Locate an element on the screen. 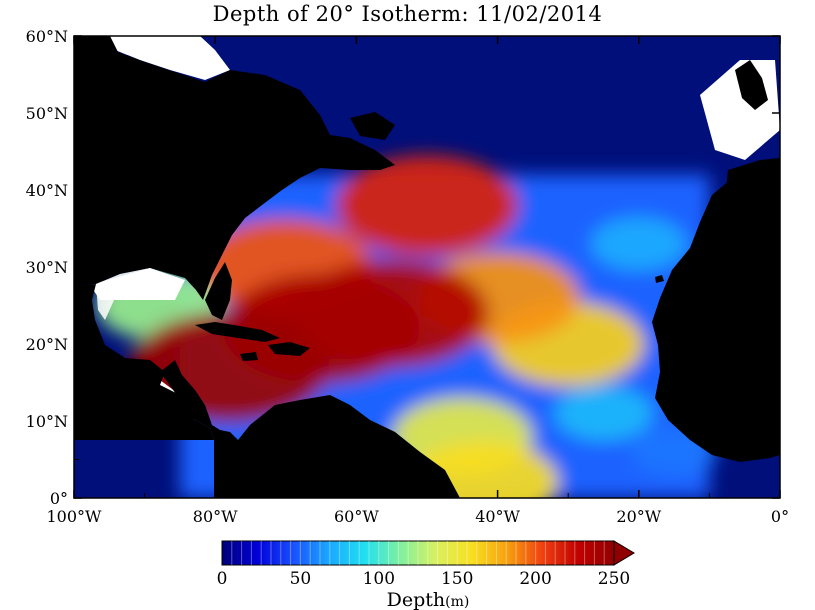 The width and height of the screenshot is (815, 610). latitude-tick-label: 30°N is located at coordinates (47, 267).